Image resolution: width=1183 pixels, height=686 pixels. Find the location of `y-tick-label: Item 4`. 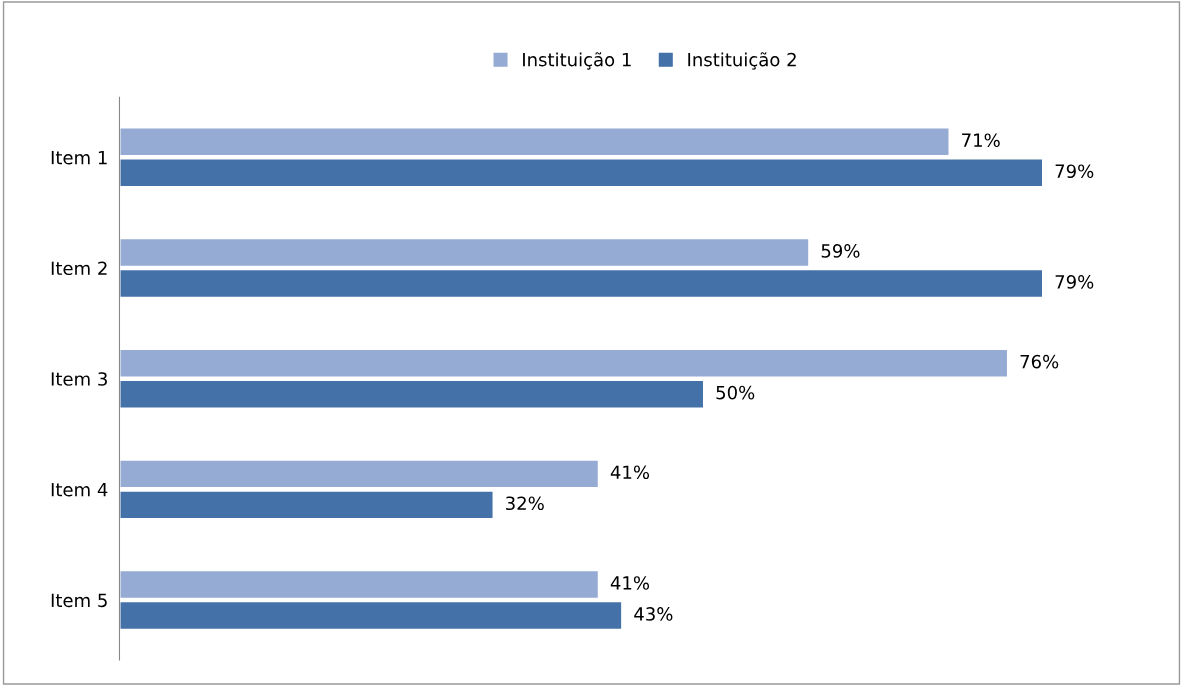

y-tick-label: Item 4 is located at coordinates (79, 490).